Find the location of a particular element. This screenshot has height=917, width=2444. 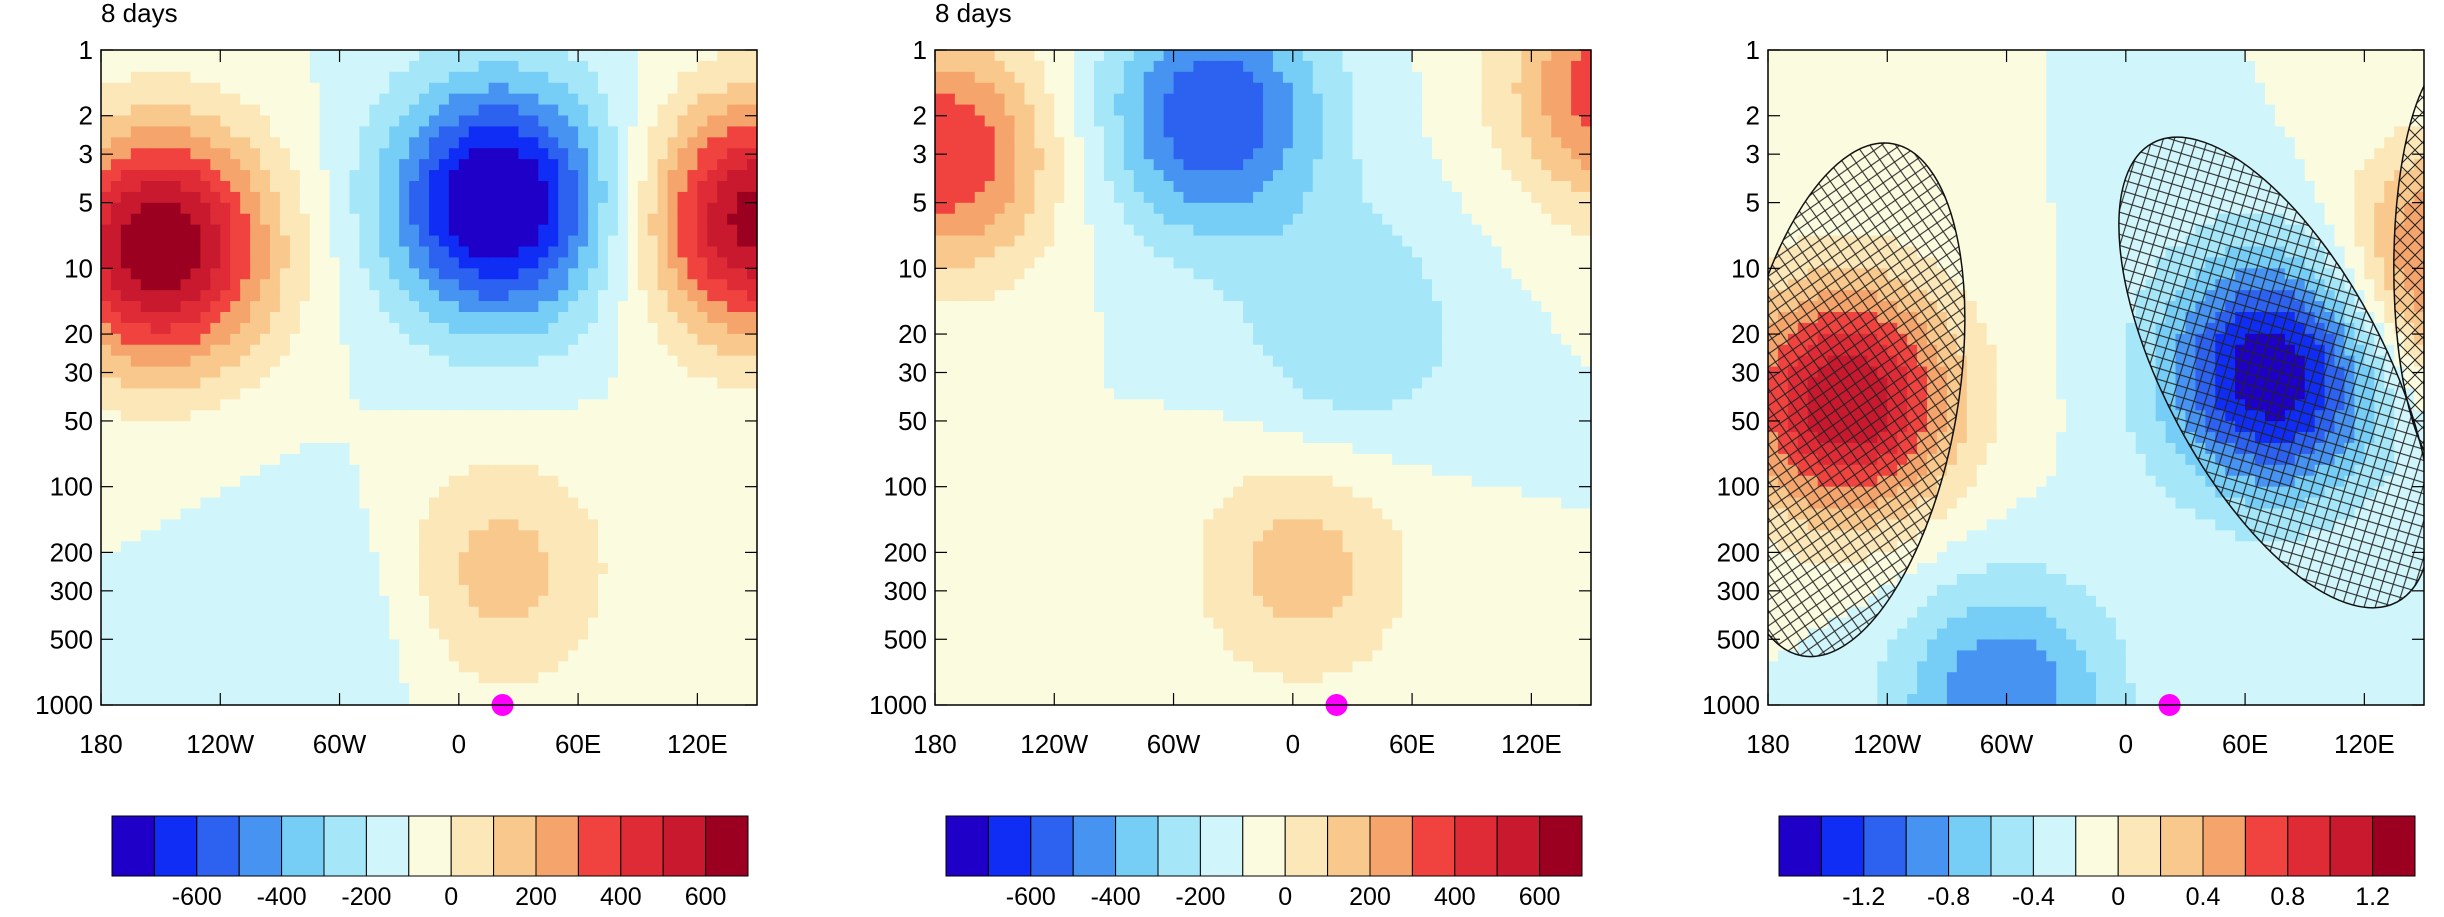

panel-1-y-tick-label: 300 is located at coordinates (71, 591).